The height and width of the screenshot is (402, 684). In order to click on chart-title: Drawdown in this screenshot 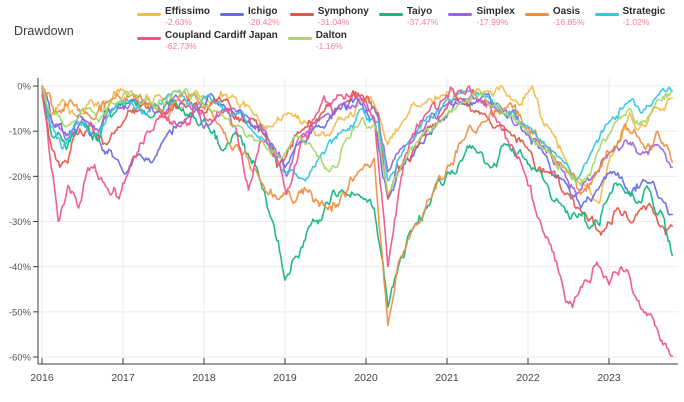, I will do `click(44, 31)`.